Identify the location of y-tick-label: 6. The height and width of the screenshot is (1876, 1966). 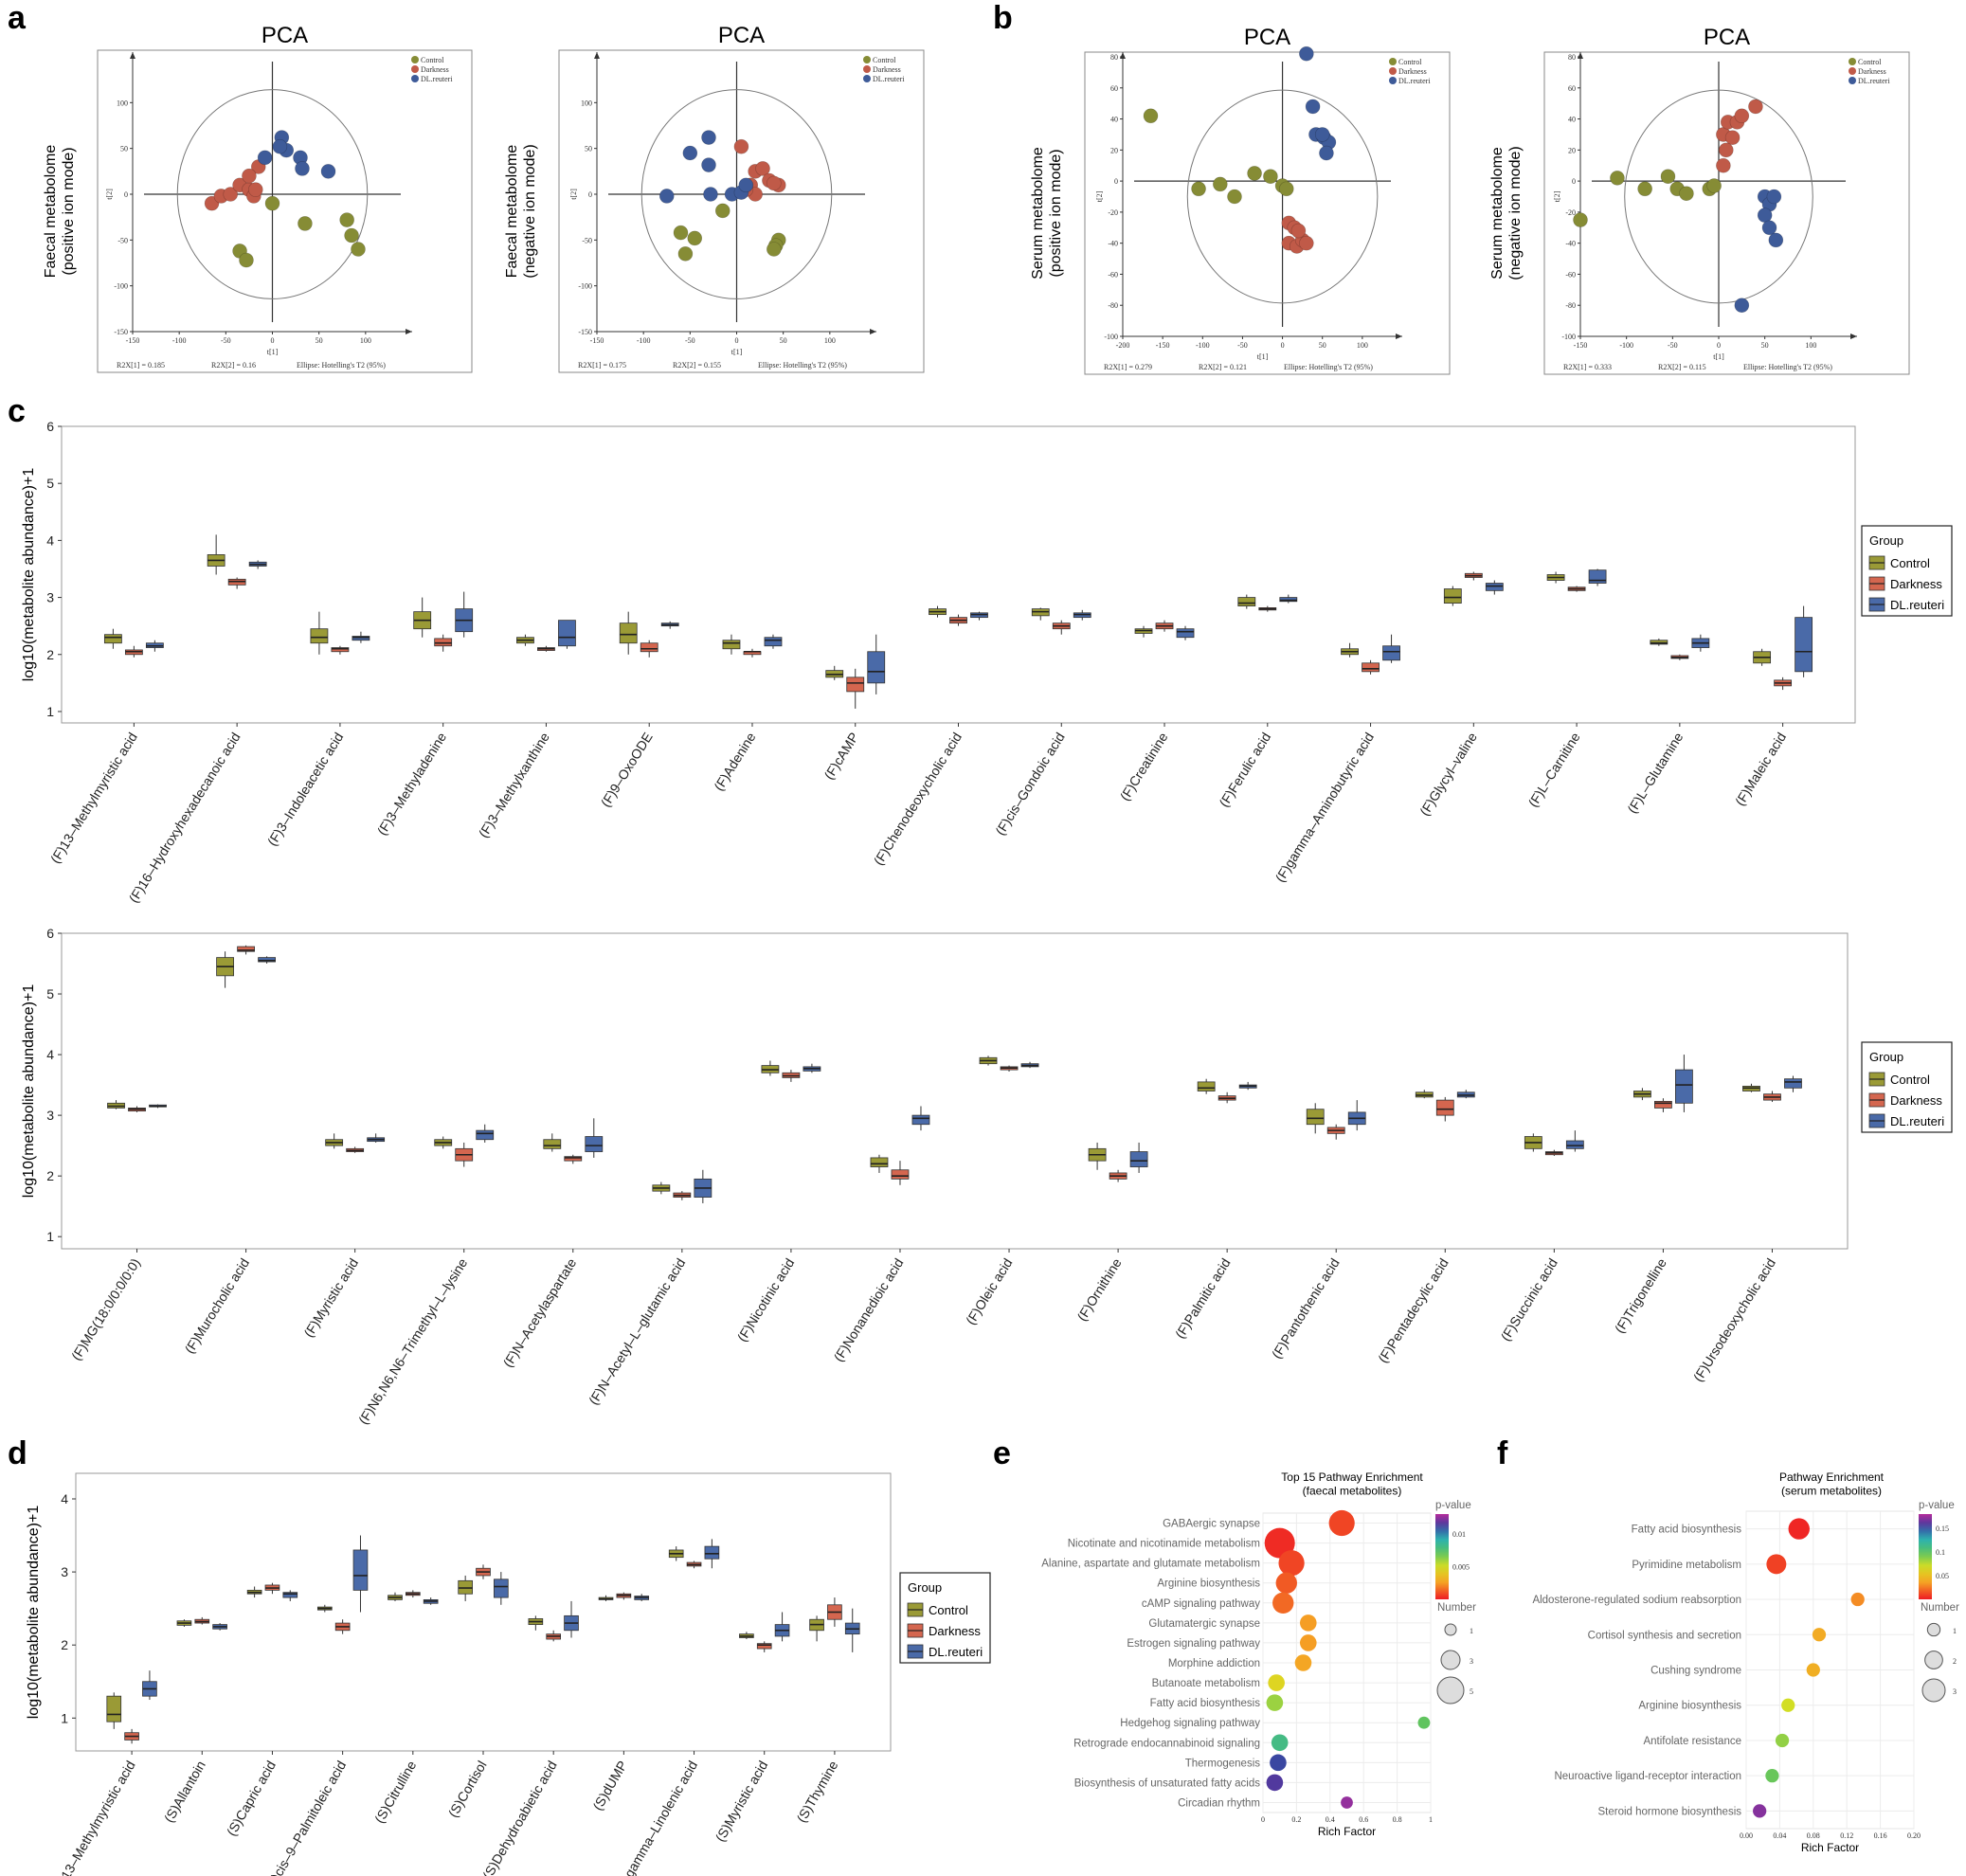
(50, 426).